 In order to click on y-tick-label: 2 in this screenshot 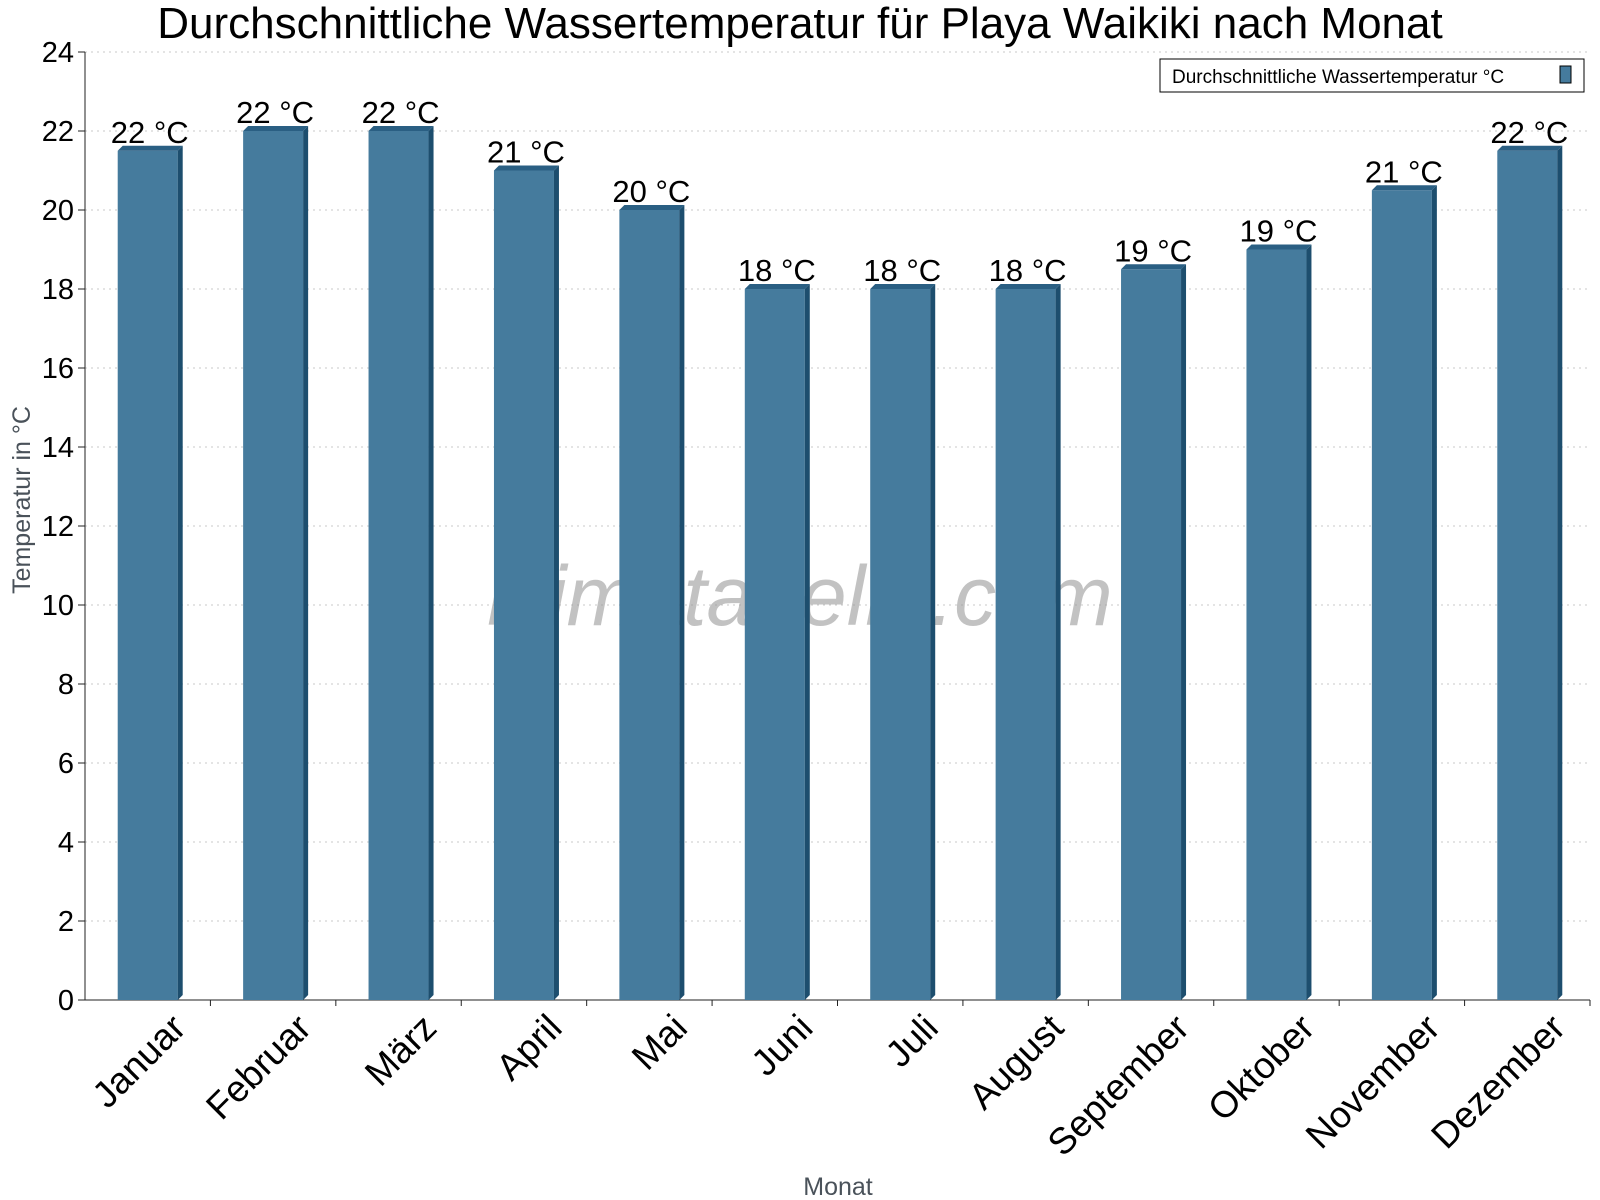, I will do `click(66, 922)`.